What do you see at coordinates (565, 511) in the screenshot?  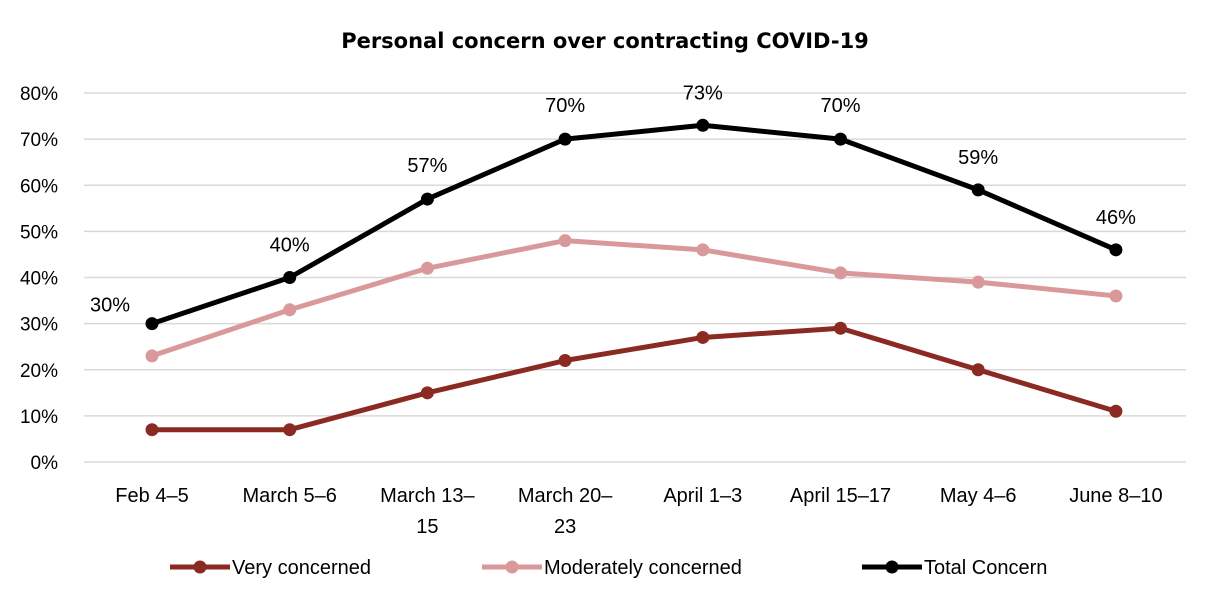 I see `x-tick-label: March 20– 23` at bounding box center [565, 511].